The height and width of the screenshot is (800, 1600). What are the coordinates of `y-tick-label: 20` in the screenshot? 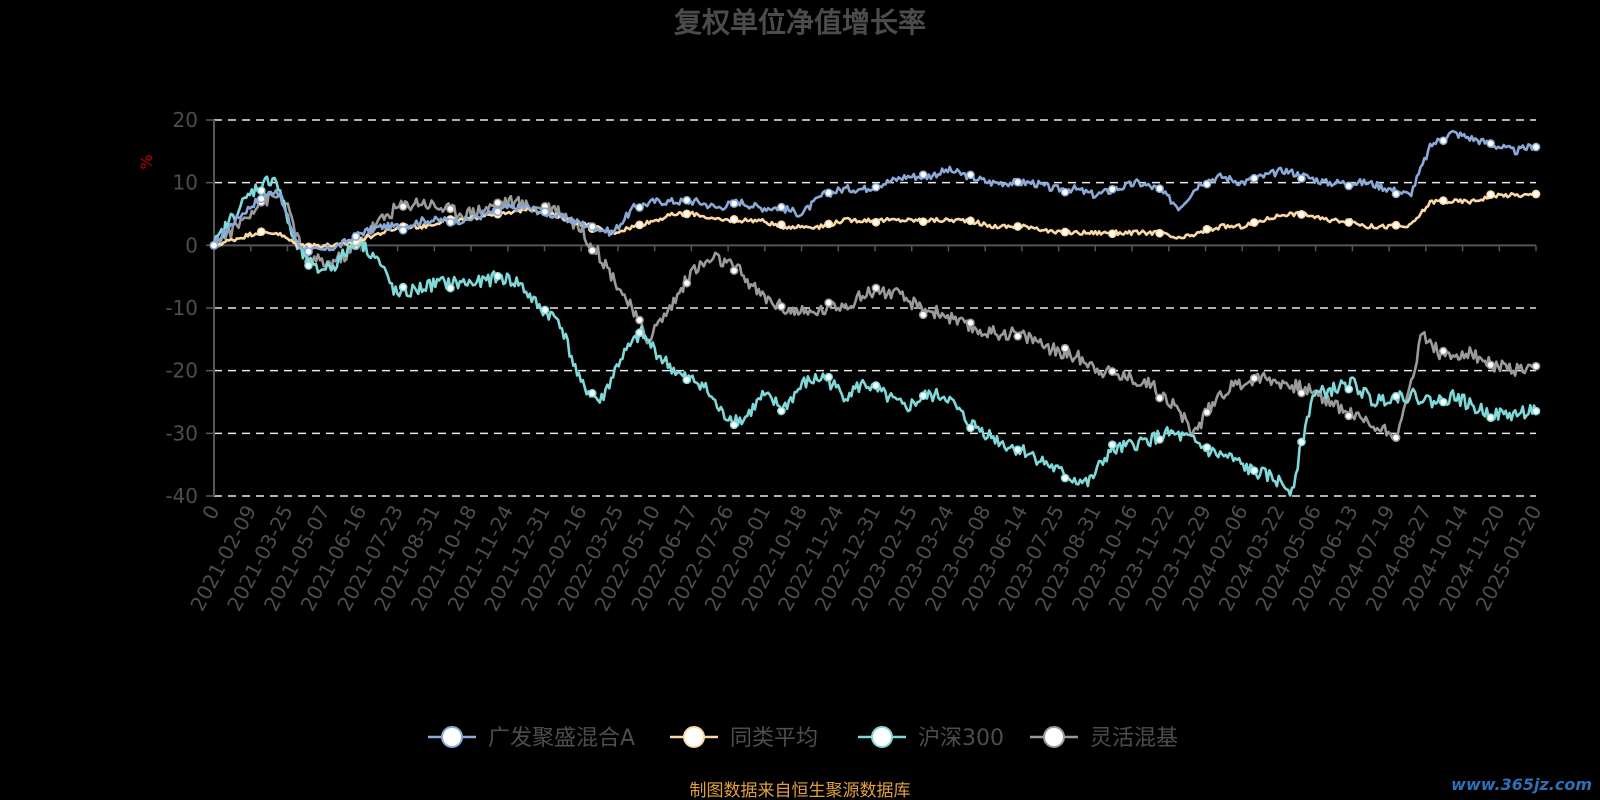 It's located at (185, 120).